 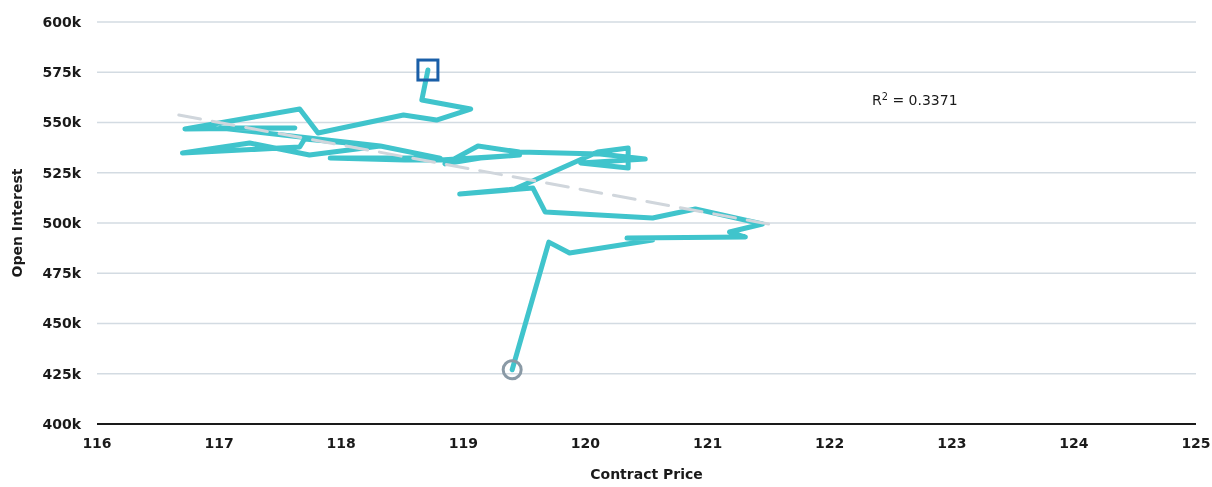 What do you see at coordinates (707, 443) in the screenshot?
I see `x-tick-label: 121` at bounding box center [707, 443].